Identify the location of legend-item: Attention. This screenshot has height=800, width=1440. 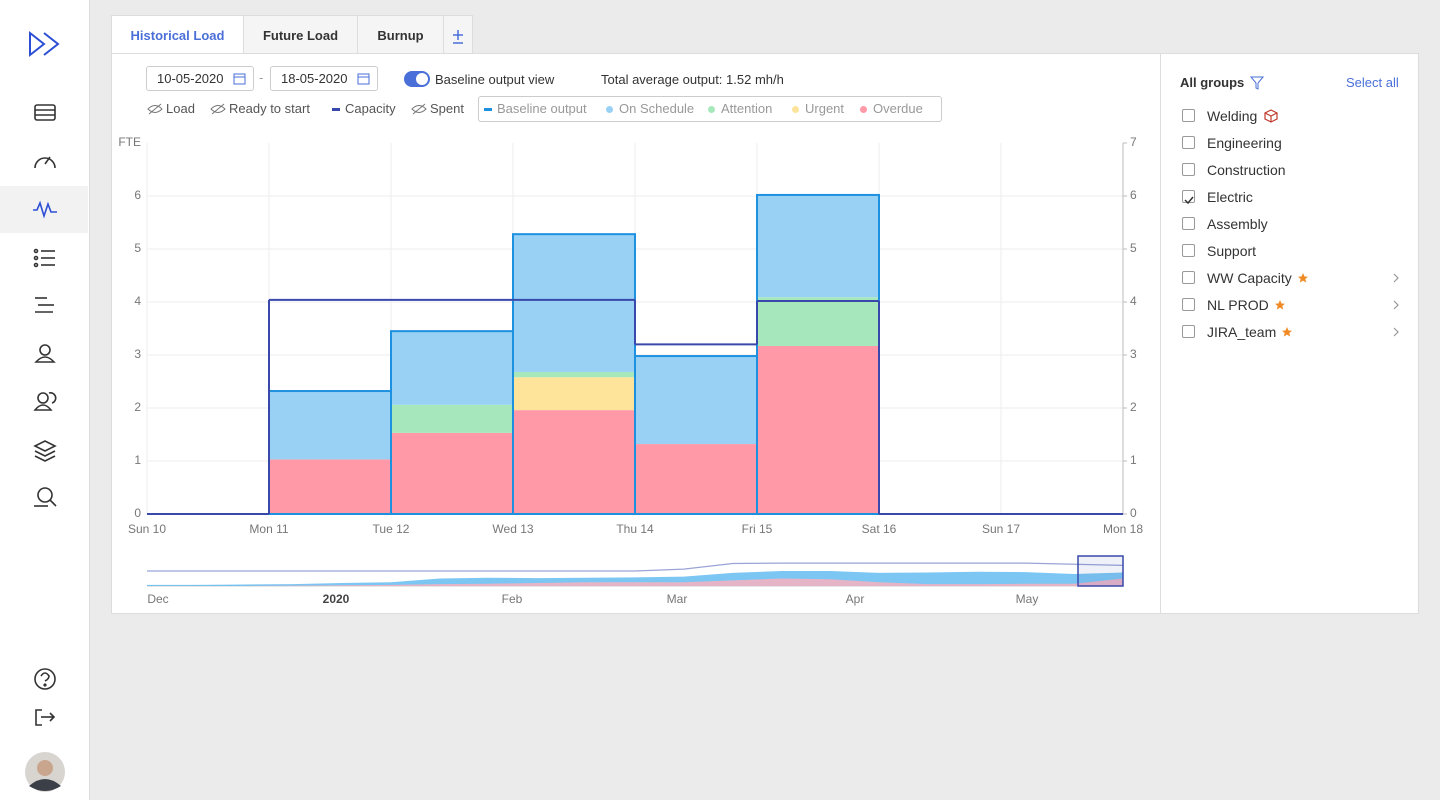
(747, 108).